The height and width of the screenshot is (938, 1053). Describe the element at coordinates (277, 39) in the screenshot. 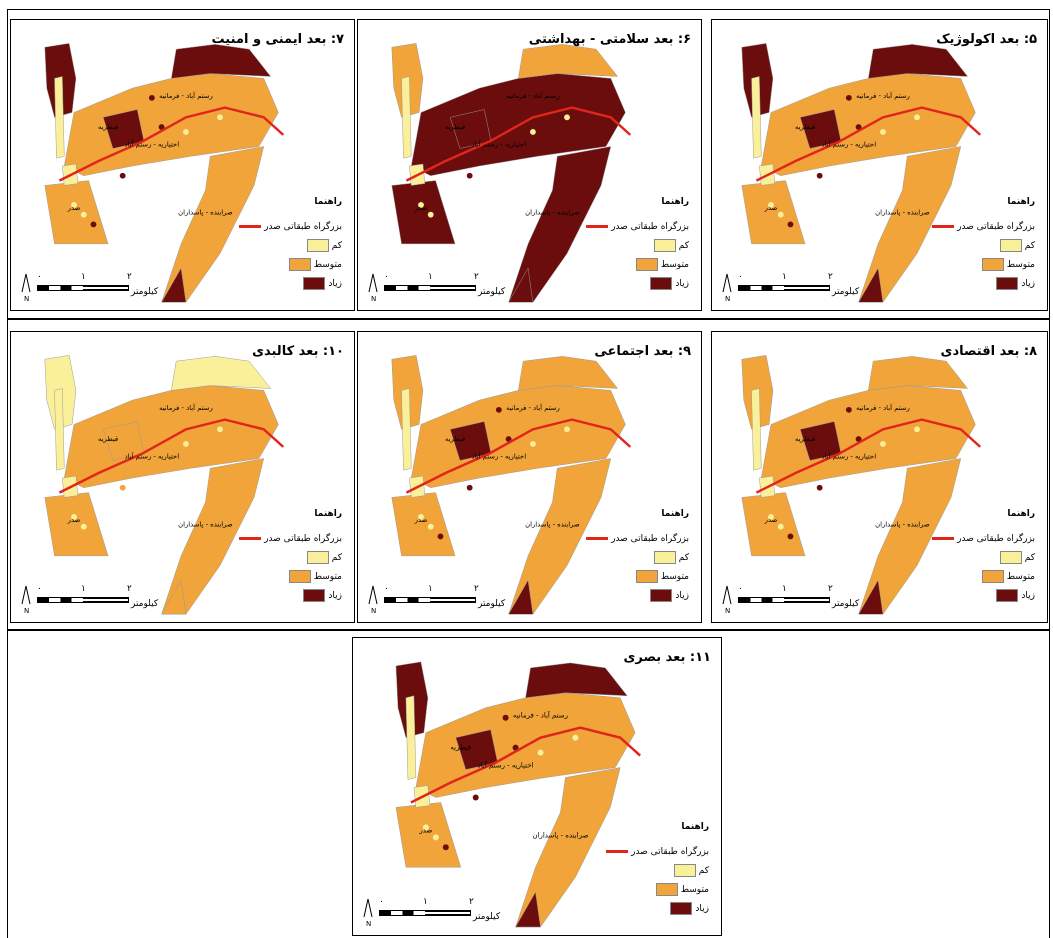

I see `map-title: ۷: بعد ایمنی و امنیت` at that location.